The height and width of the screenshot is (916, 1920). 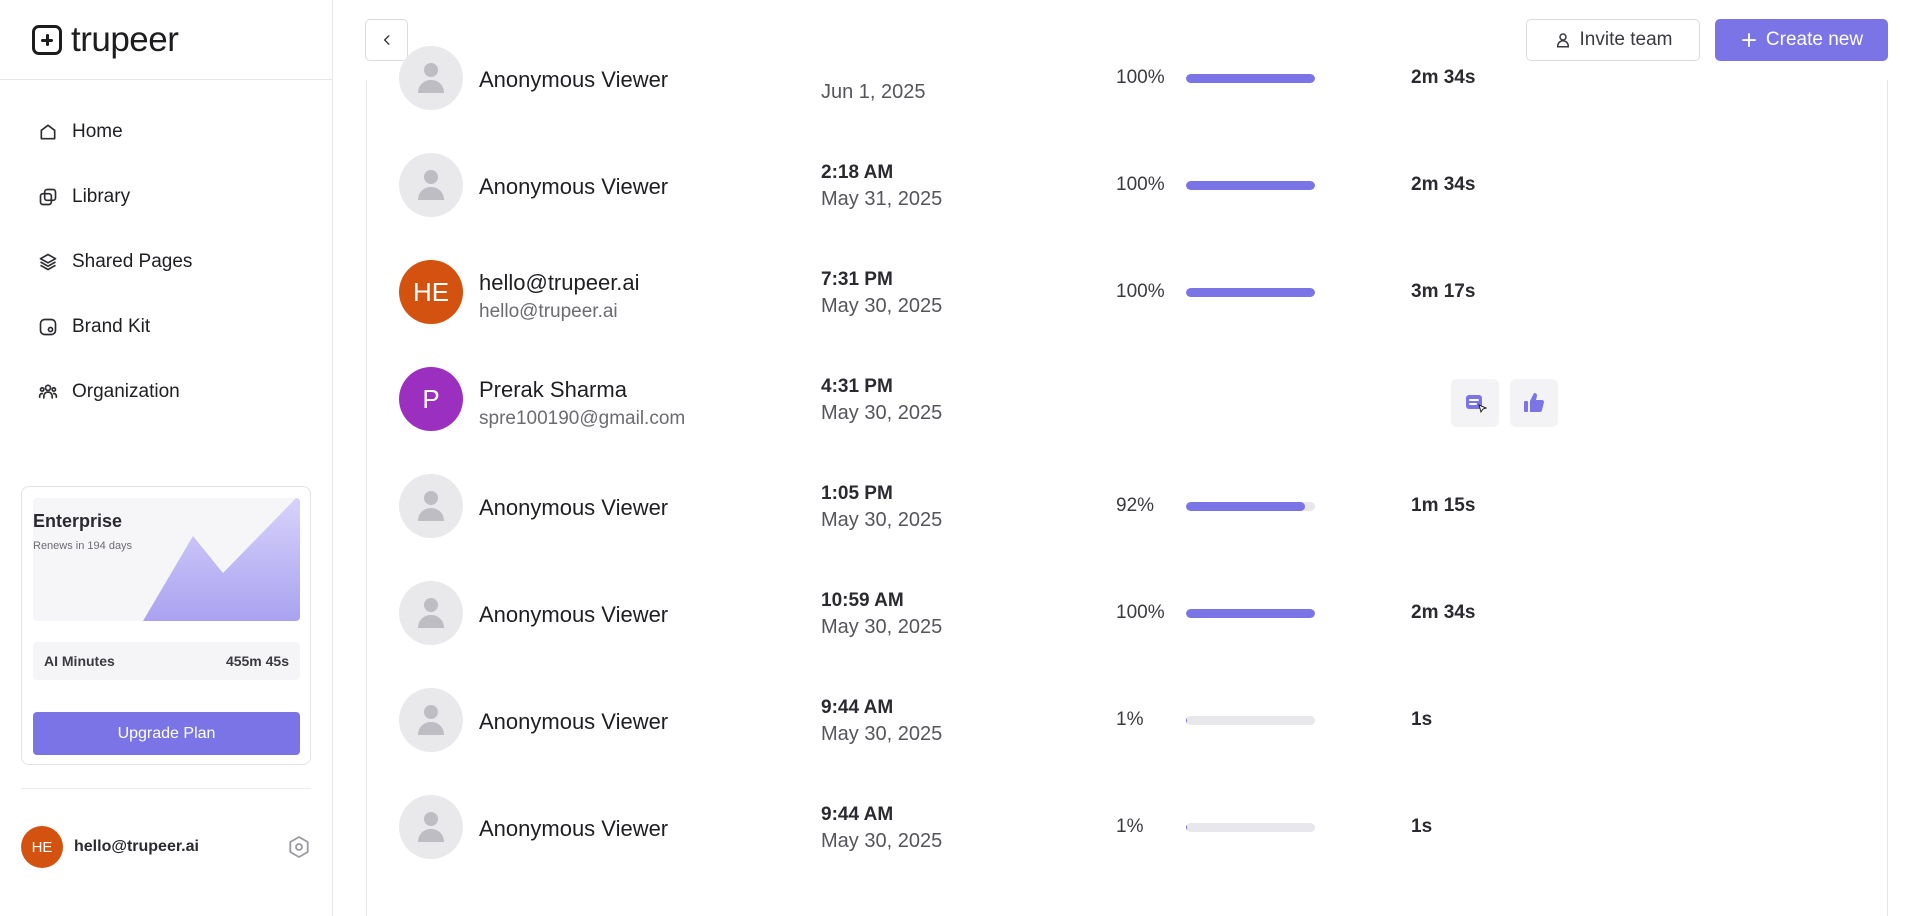 I want to click on sidebar-item-library: Library, so click(x=166, y=196).